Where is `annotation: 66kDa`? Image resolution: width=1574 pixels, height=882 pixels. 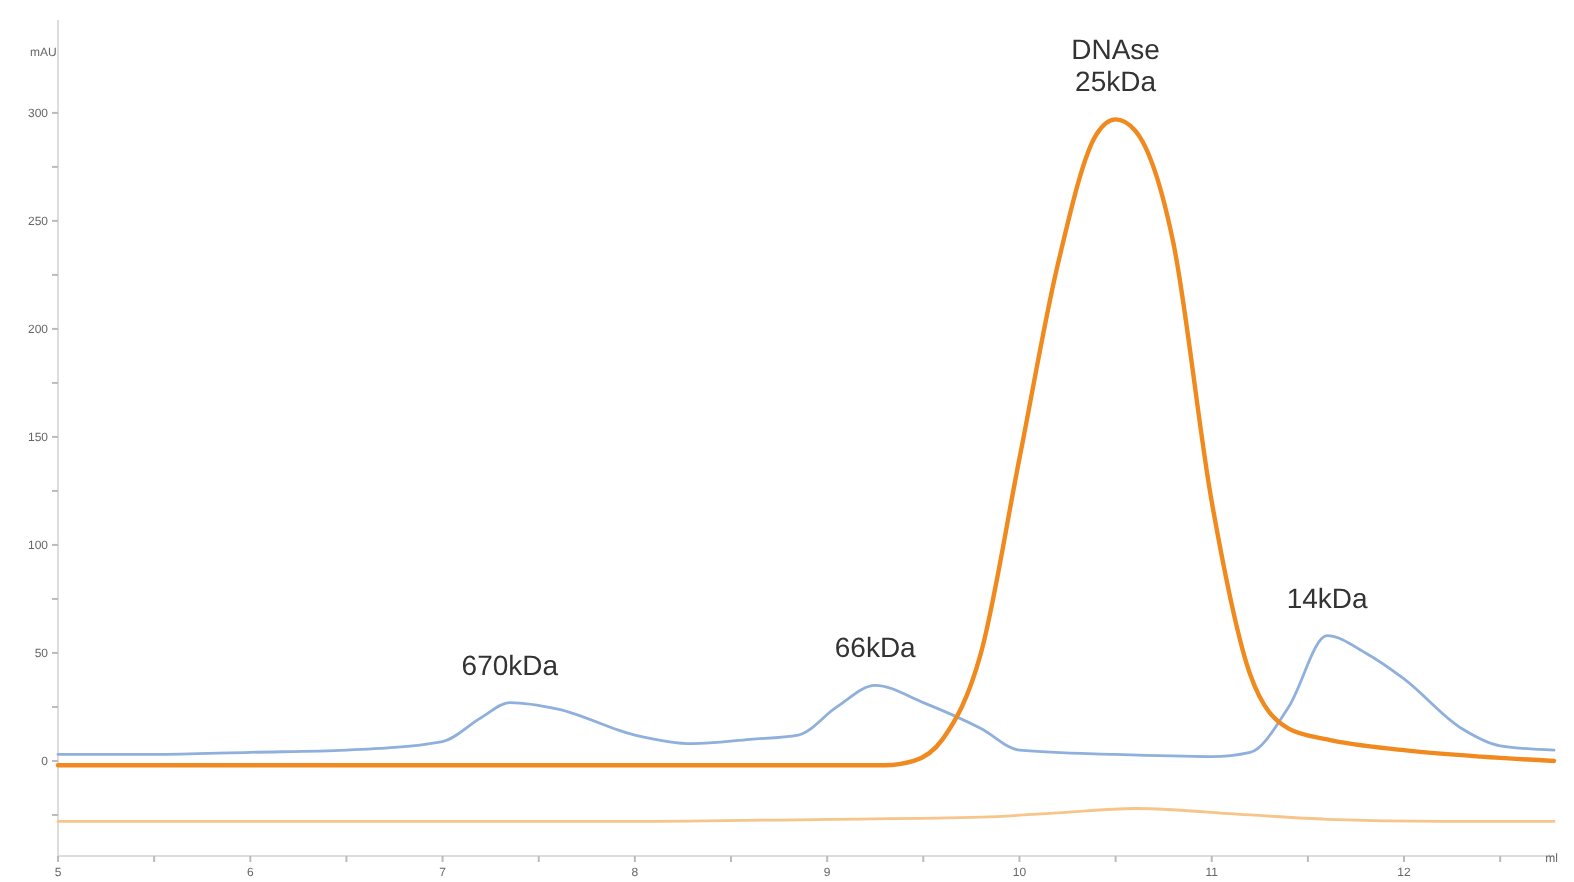 annotation: 66kDa is located at coordinates (875, 647).